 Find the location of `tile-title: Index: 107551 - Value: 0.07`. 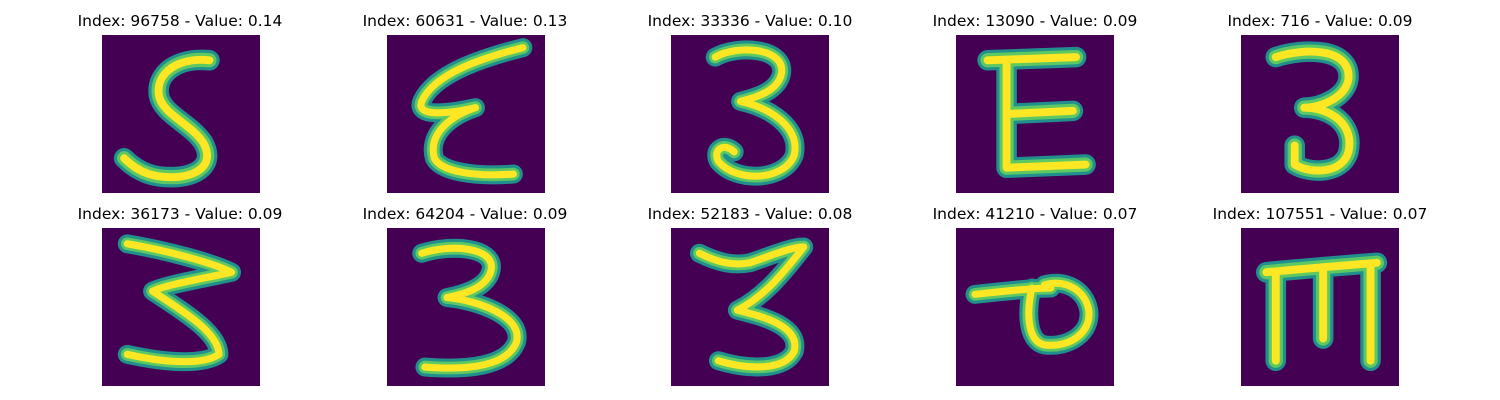

tile-title: Index: 107551 - Value: 0.07 is located at coordinates (1320, 214).